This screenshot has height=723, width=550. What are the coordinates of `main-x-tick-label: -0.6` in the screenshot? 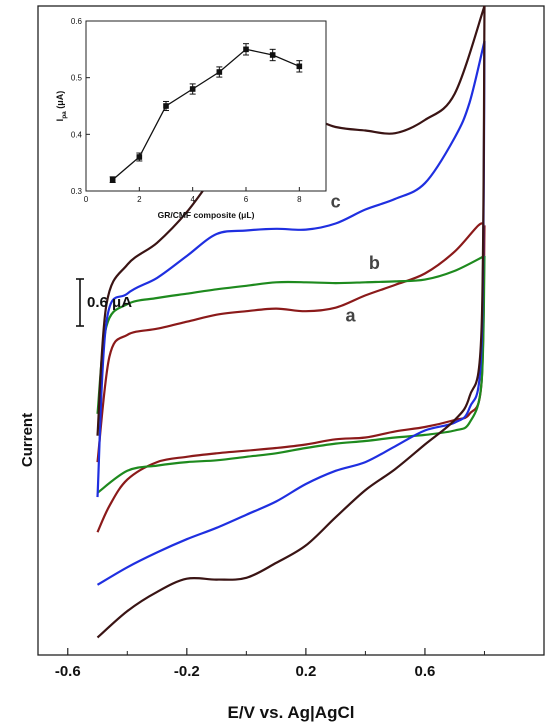 It's located at (68, 671).